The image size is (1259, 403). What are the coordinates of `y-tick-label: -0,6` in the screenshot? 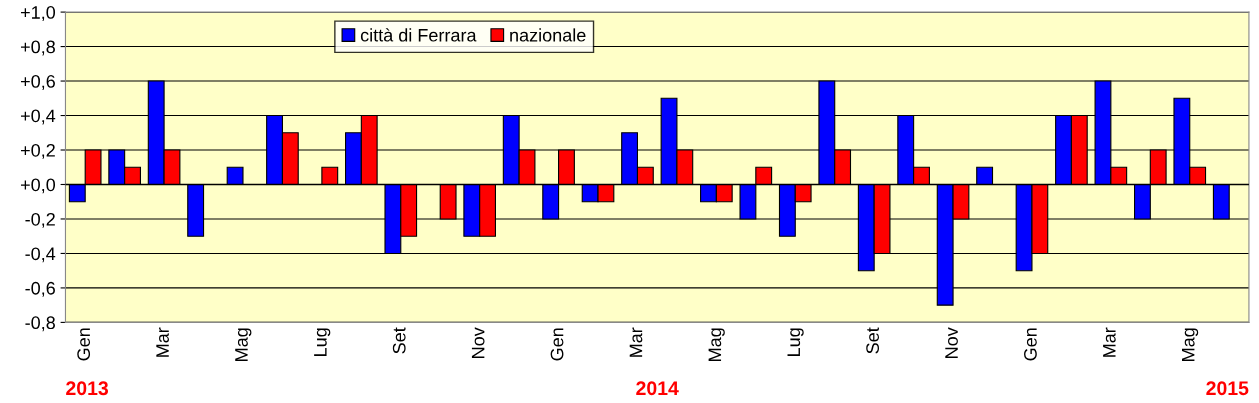 It's located at (40, 289).